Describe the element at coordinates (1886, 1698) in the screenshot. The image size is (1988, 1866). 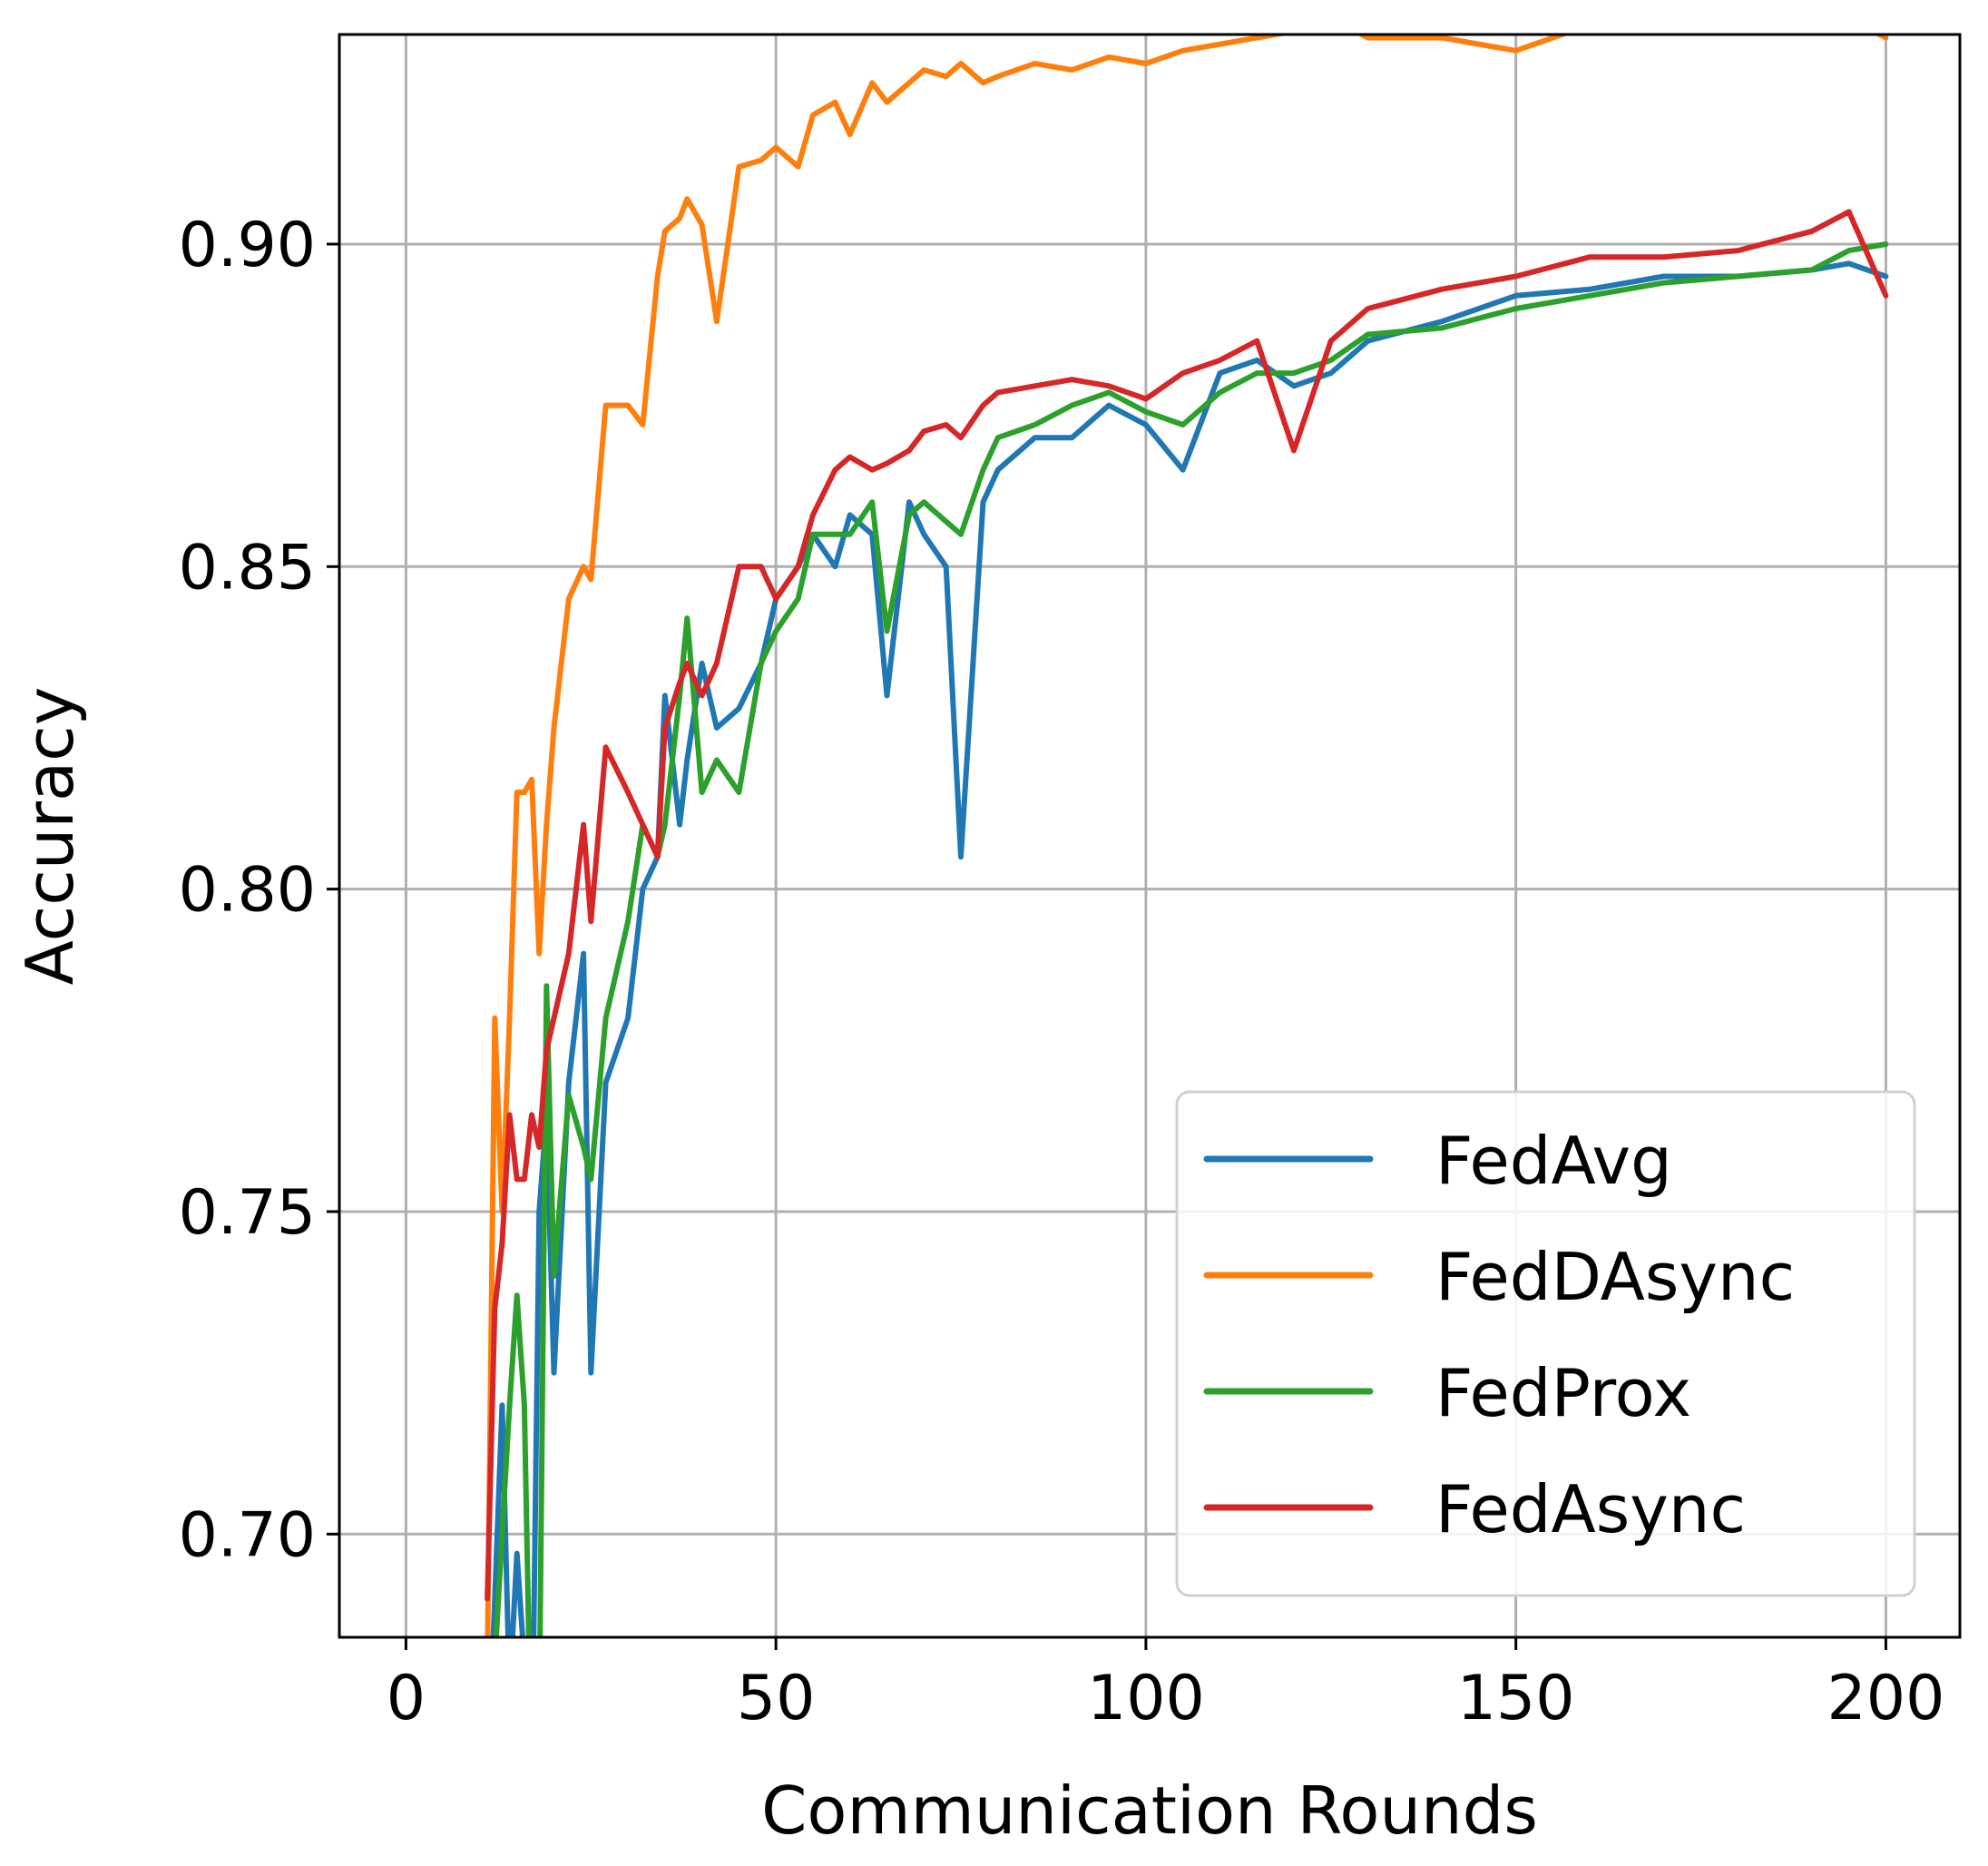
I see `x-tick-label: 200` at that location.